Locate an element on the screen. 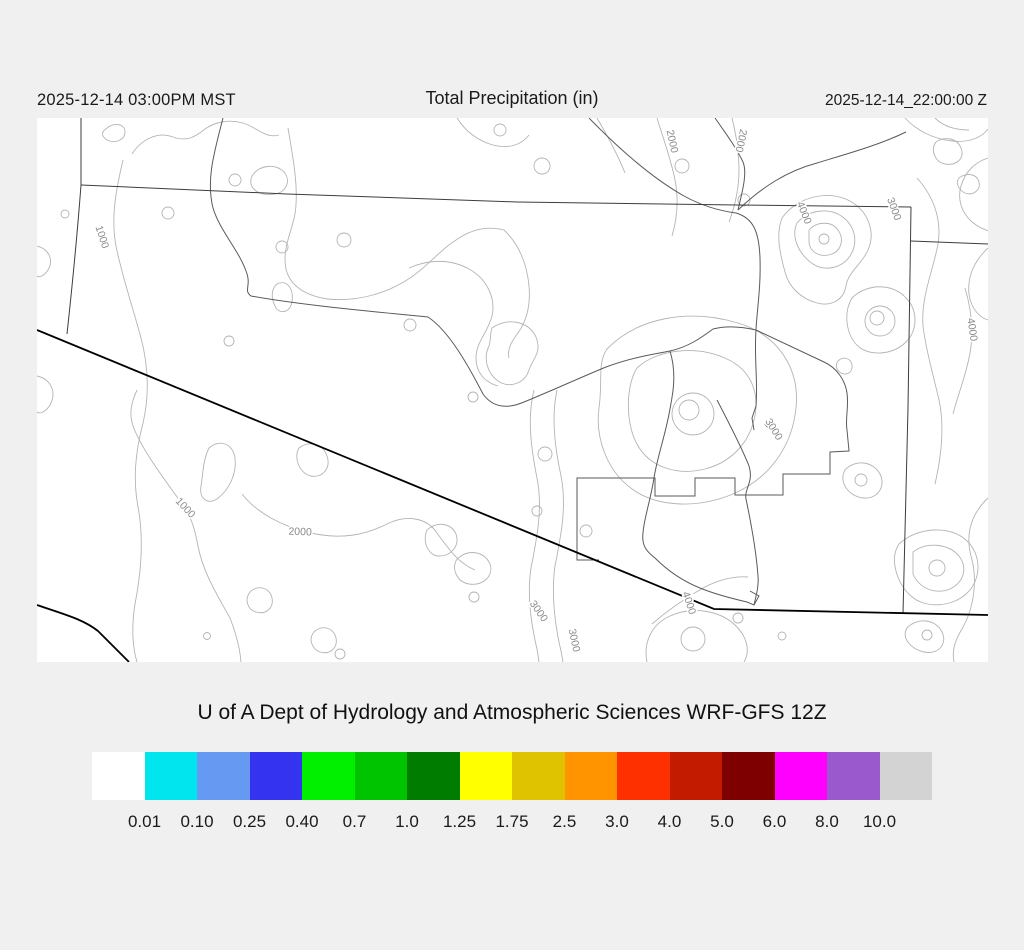  colorbar-tick-label: 0.40 is located at coordinates (302, 821).